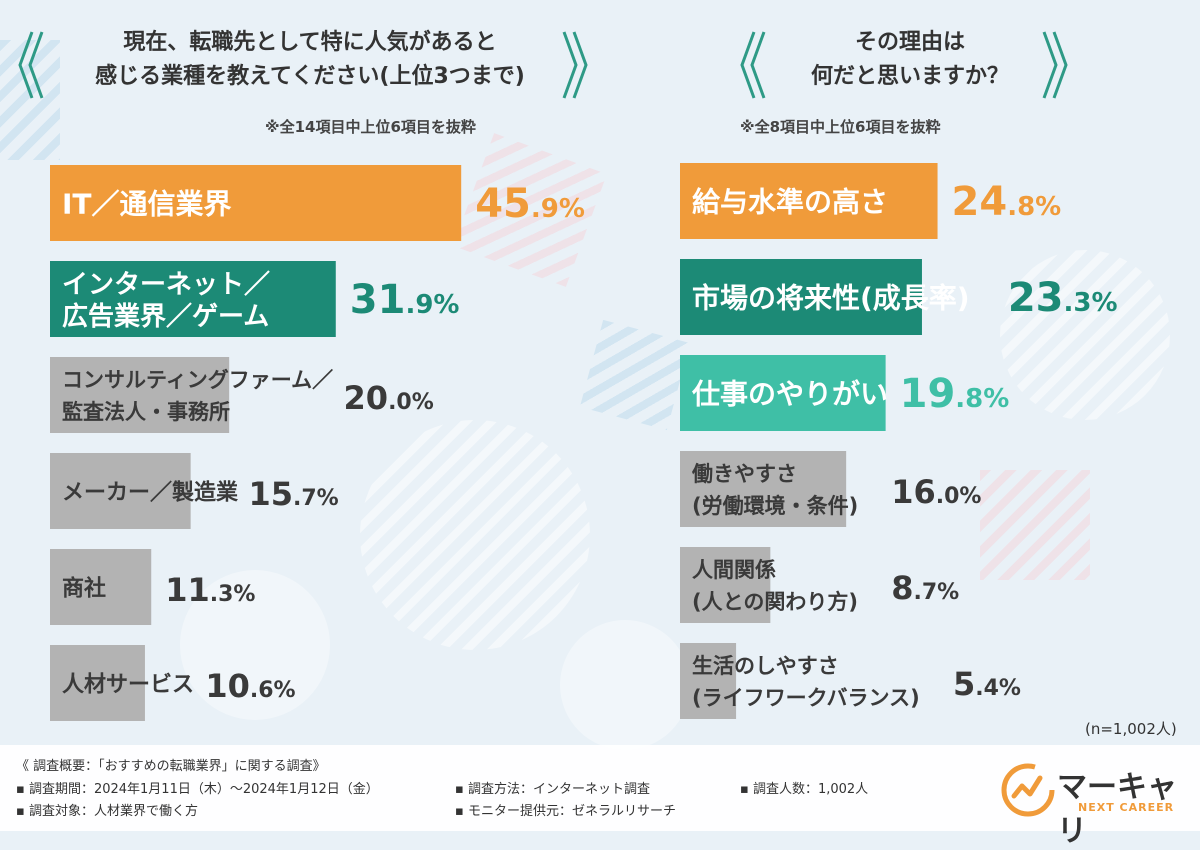  Describe the element at coordinates (128, 684) in the screenshot. I see `category-label-left-5: 人材サービス` at that location.